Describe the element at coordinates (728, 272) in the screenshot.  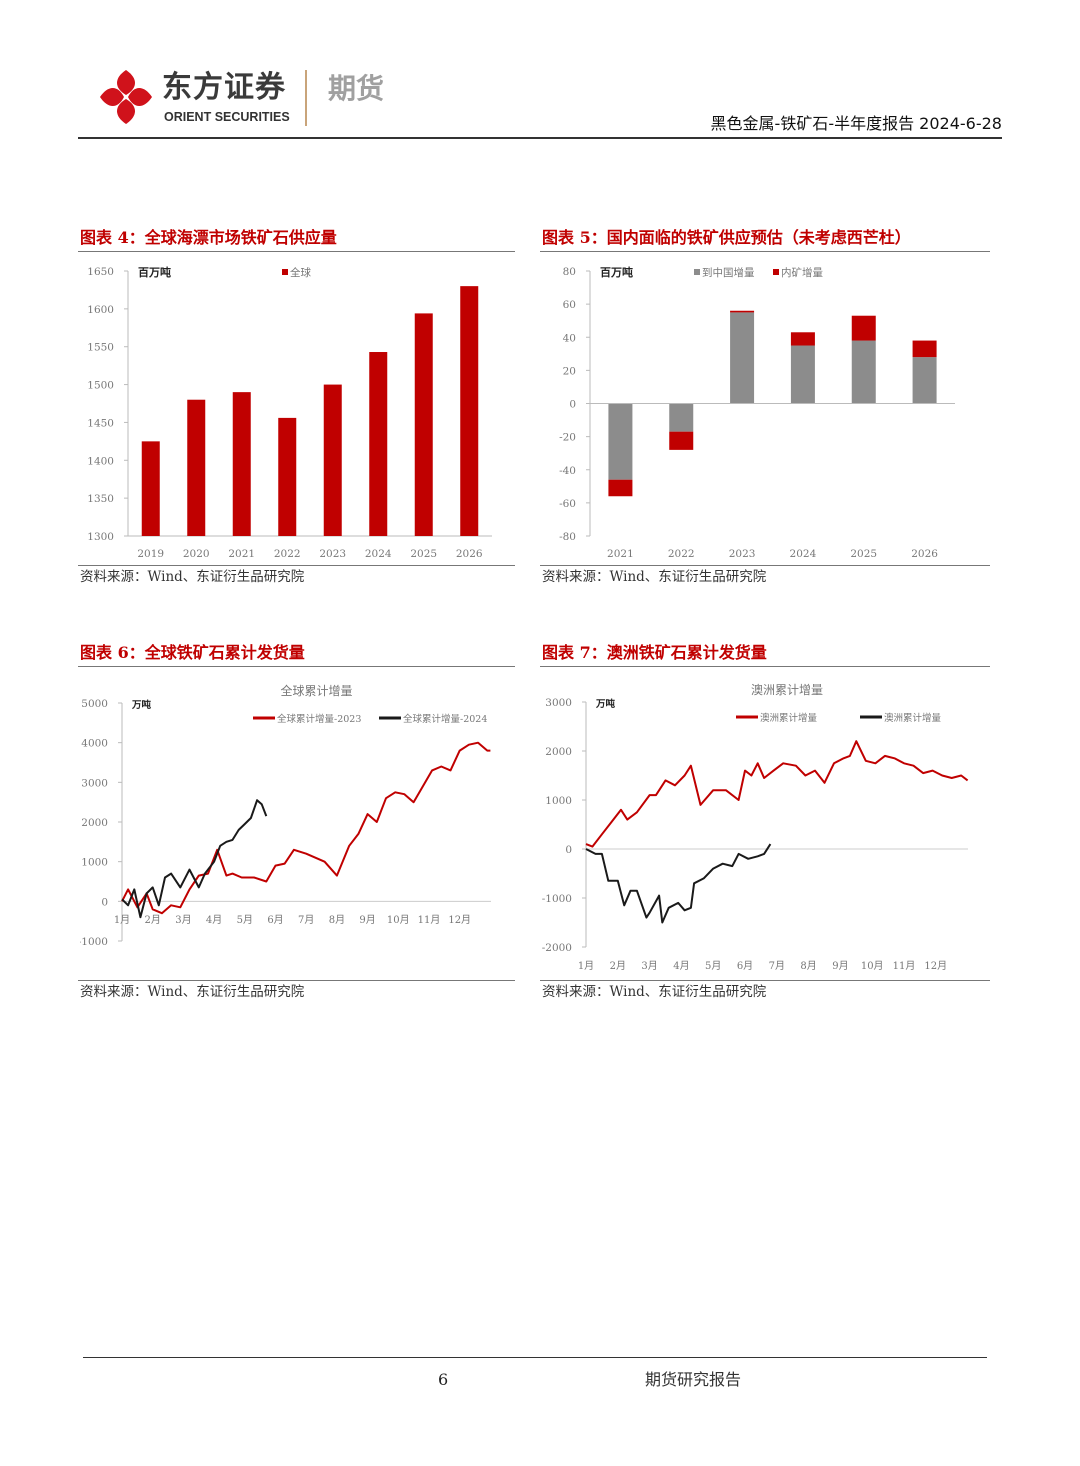
I see `legend-label: 到中国增量` at that location.